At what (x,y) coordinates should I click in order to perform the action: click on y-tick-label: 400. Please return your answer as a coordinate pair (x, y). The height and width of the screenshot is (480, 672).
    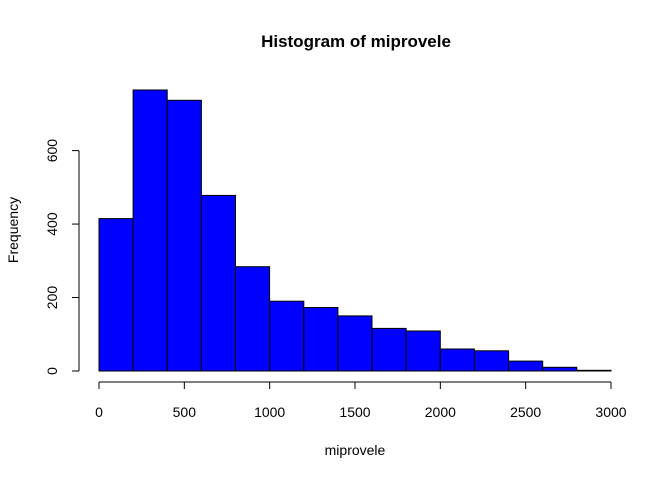
    Looking at the image, I should click on (52, 224).